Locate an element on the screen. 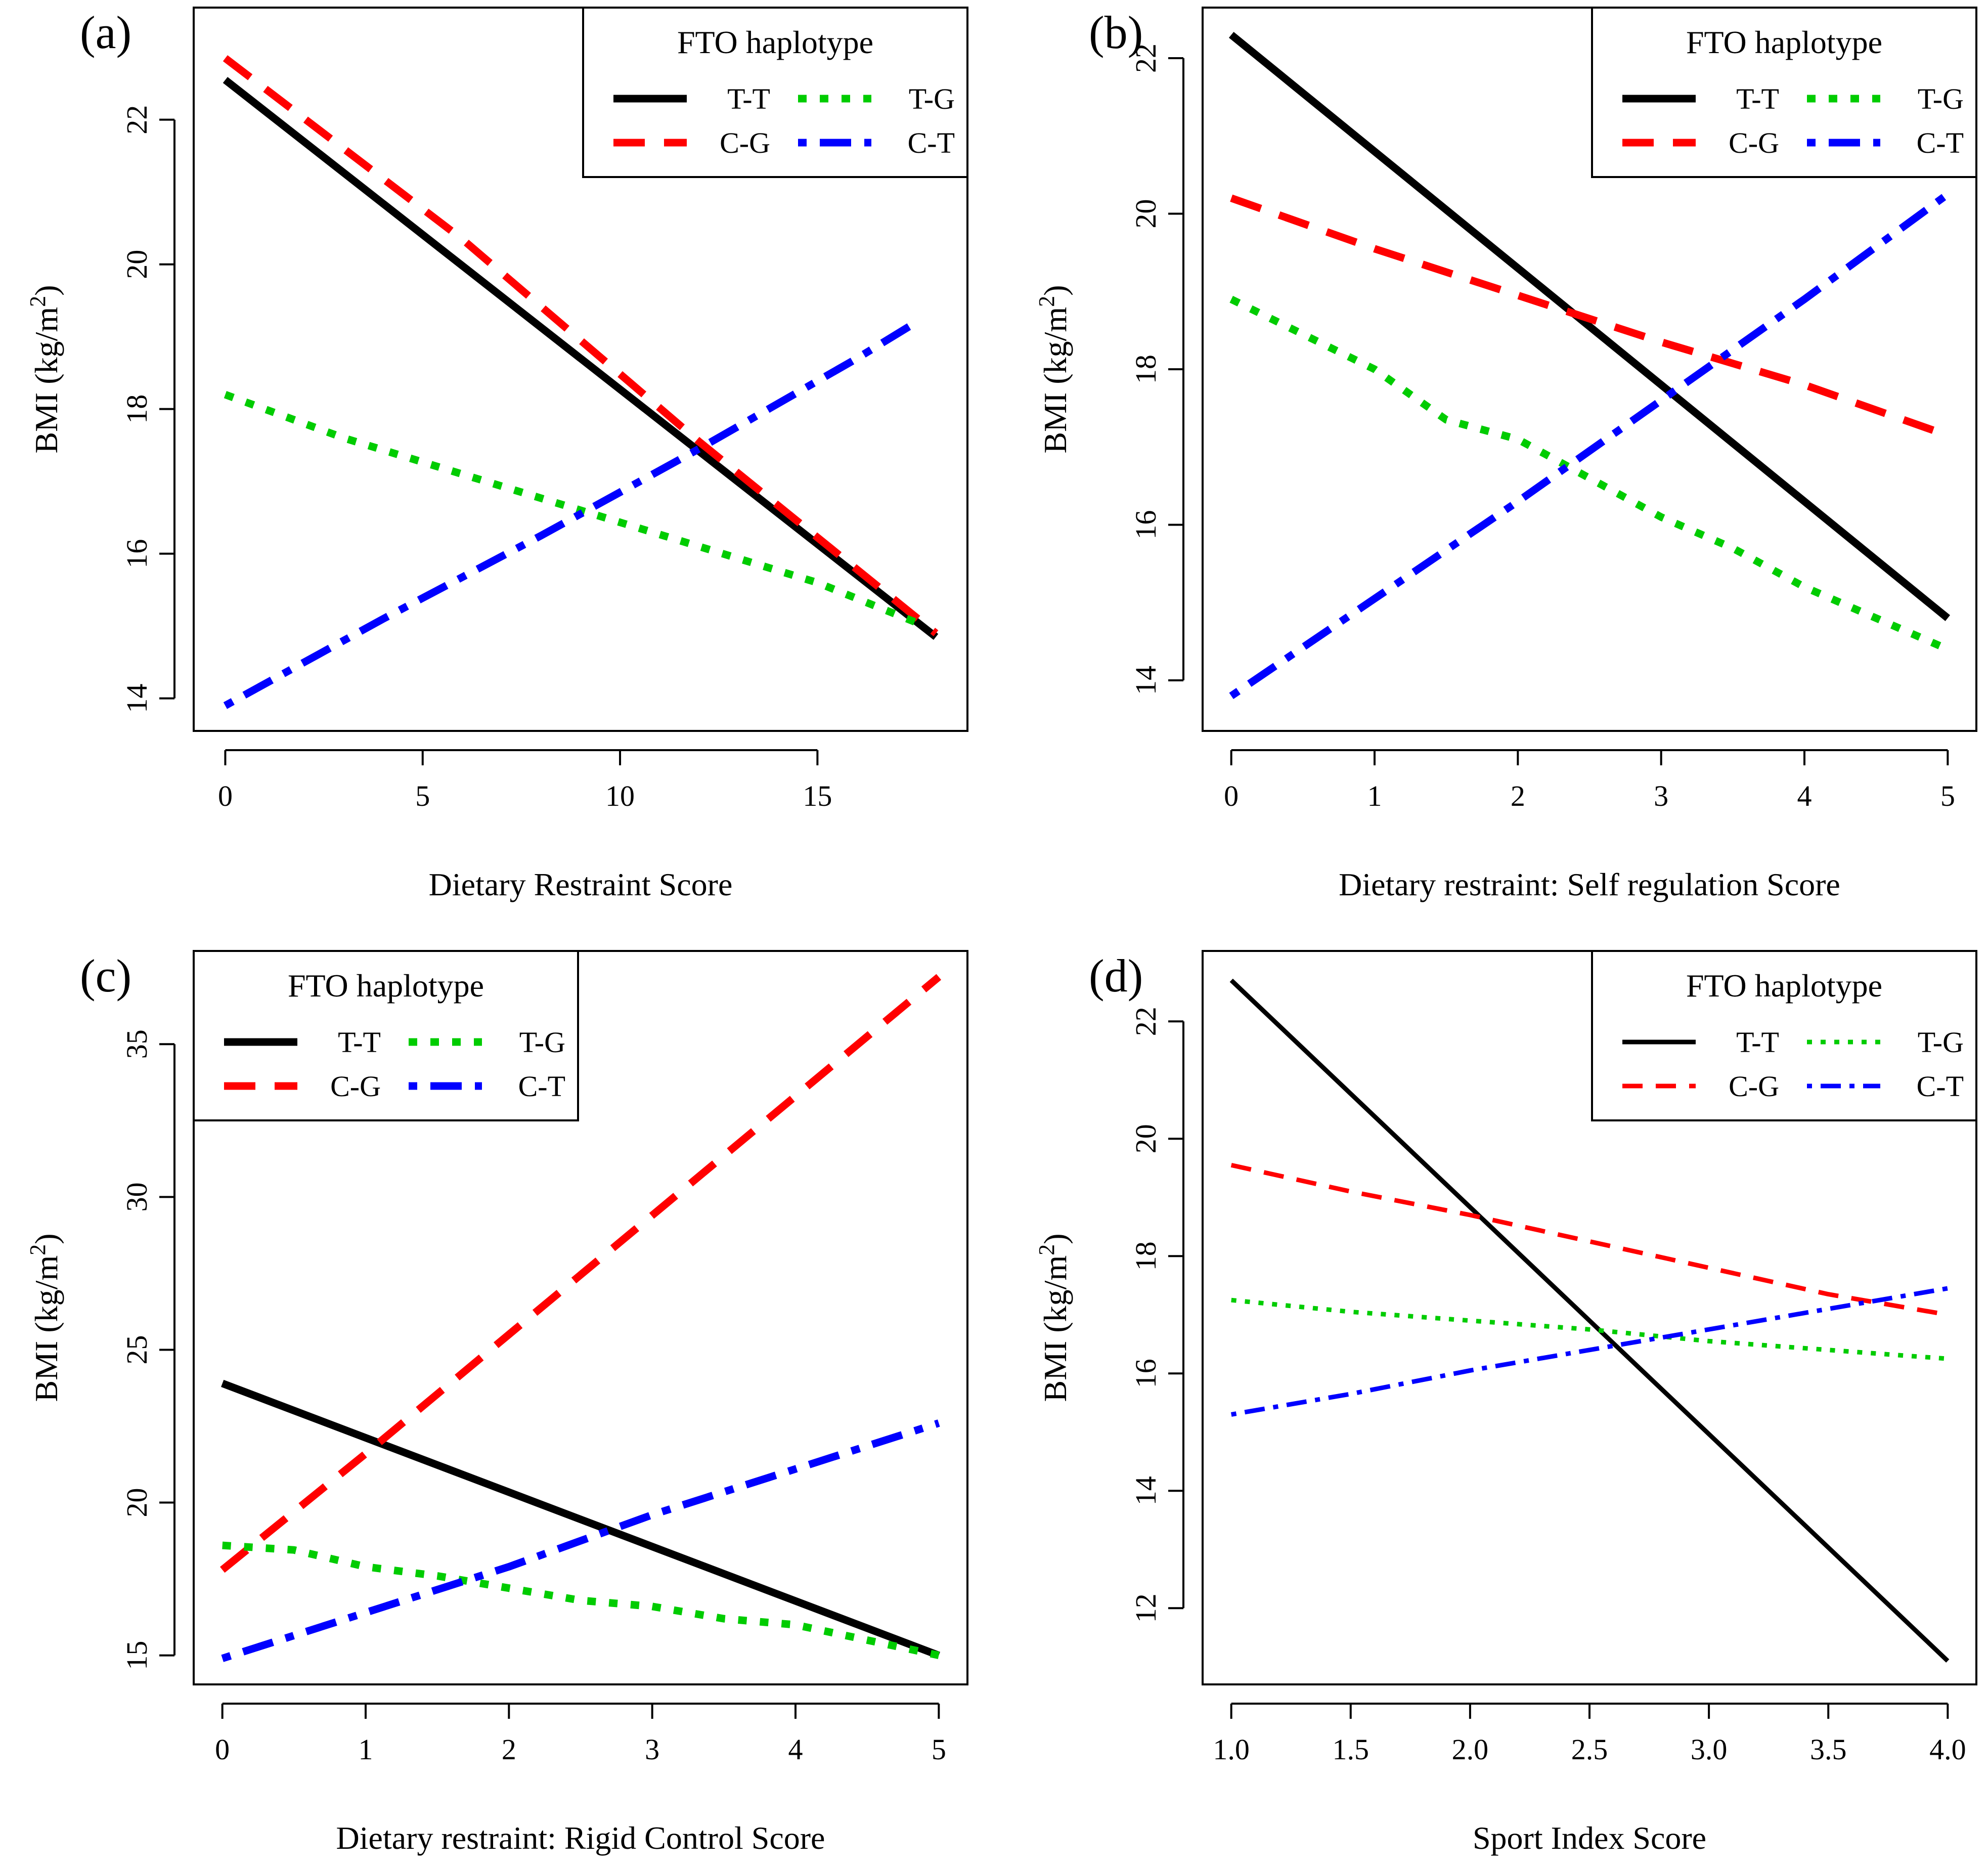  x-tick-label: 1.0 is located at coordinates (1231, 1749).